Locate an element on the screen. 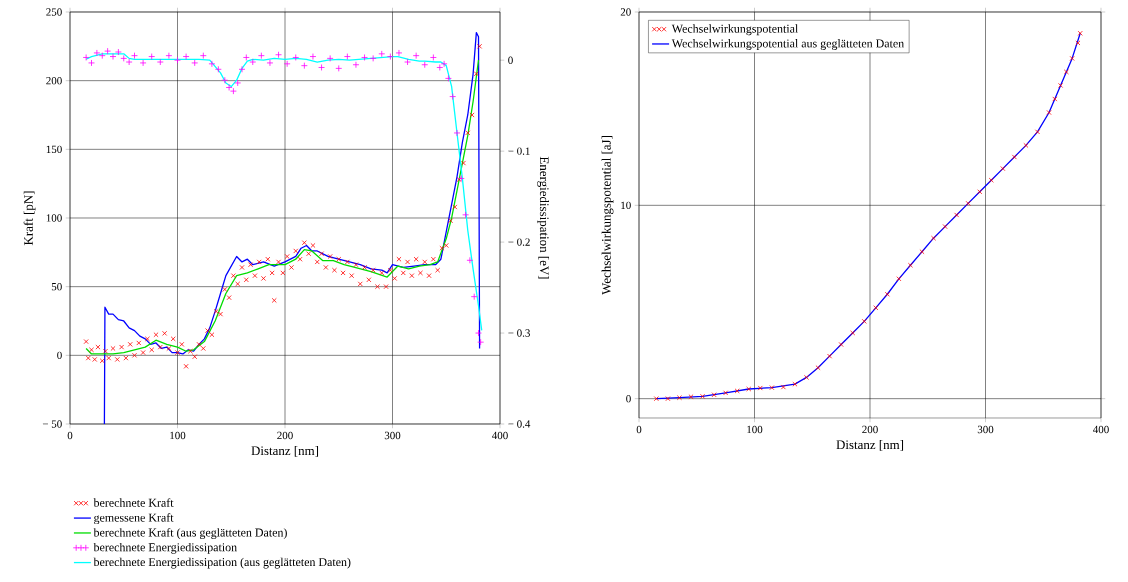 This screenshot has height=582, width=1128. y2-tick-label: − 0.4 is located at coordinates (519, 424).